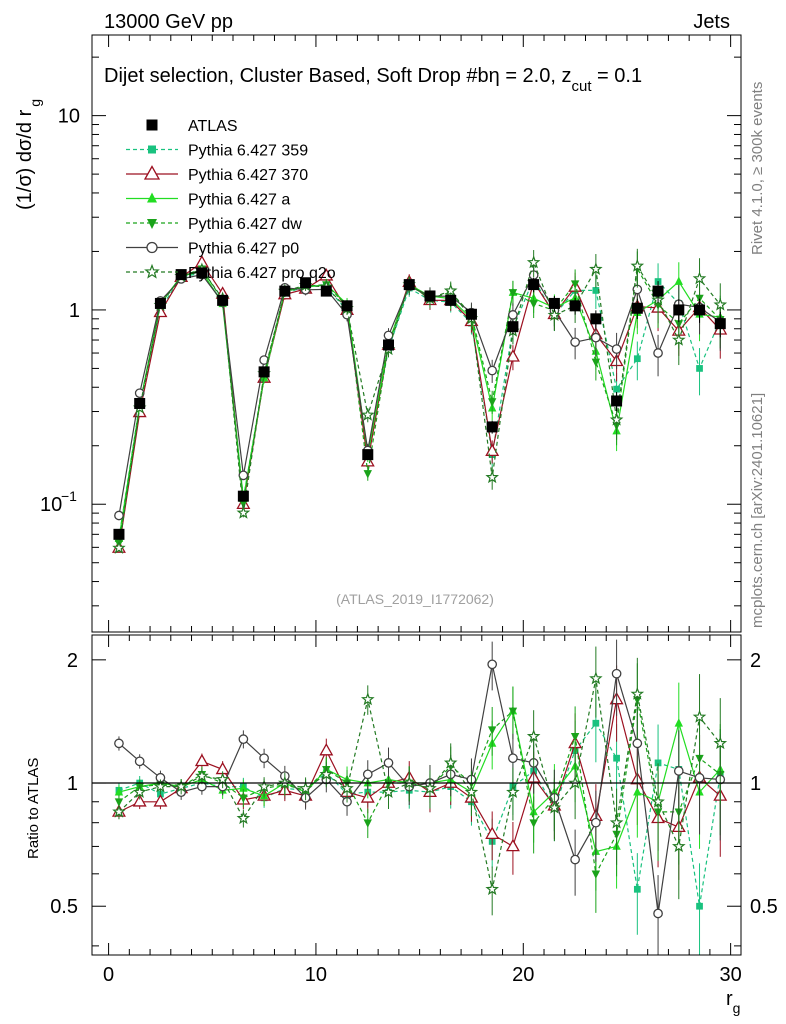 This screenshot has width=786, height=1024. Describe the element at coordinates (152, 247) in the screenshot. I see `legend-marker-pythia-6-427-p0` at that location.